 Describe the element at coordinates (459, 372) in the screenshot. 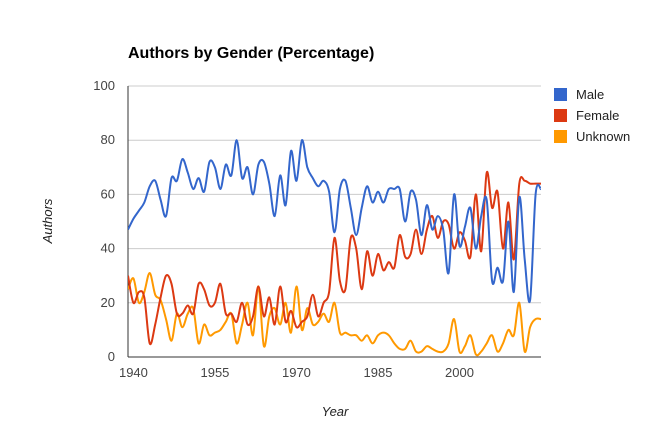

I see `x-tick-label: 2000` at that location.